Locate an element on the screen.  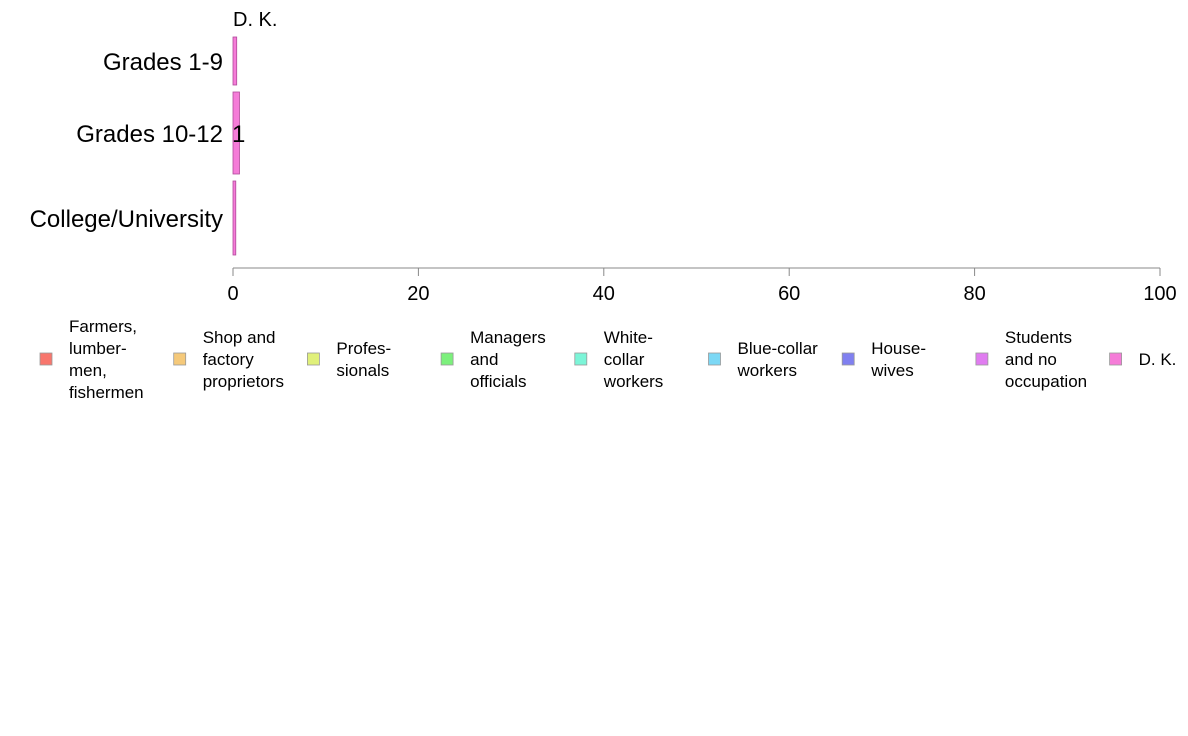
legend-label-5: Blue-collar workers is located at coordinates (778, 359).